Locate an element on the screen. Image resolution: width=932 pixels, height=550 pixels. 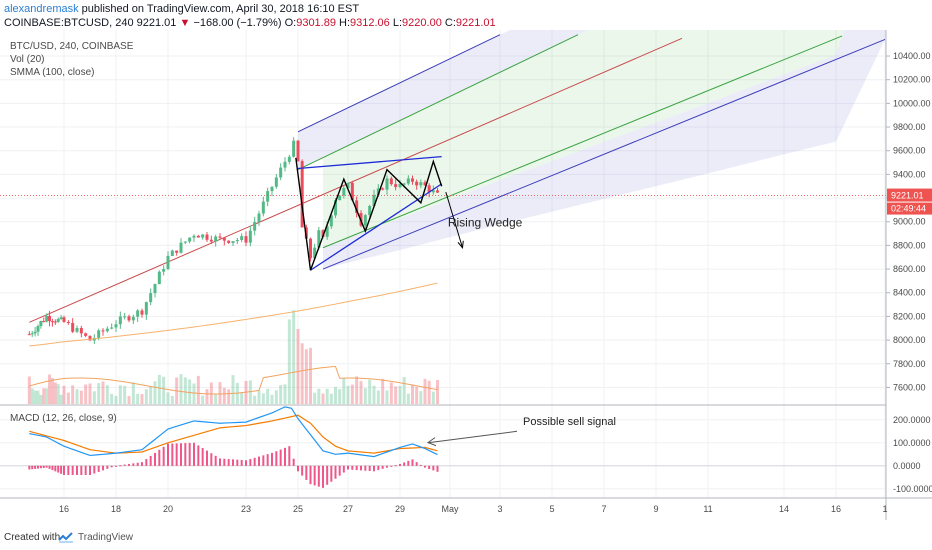
volume-ma-line is located at coordinates (233, 380).